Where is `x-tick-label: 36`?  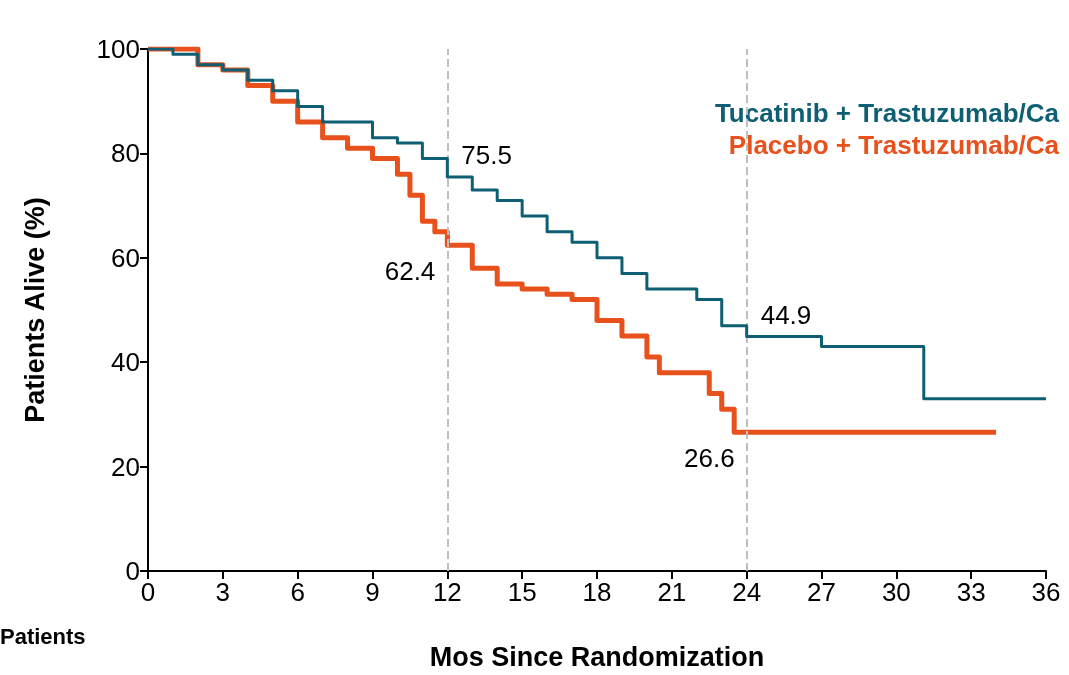
x-tick-label: 36 is located at coordinates (1046, 592).